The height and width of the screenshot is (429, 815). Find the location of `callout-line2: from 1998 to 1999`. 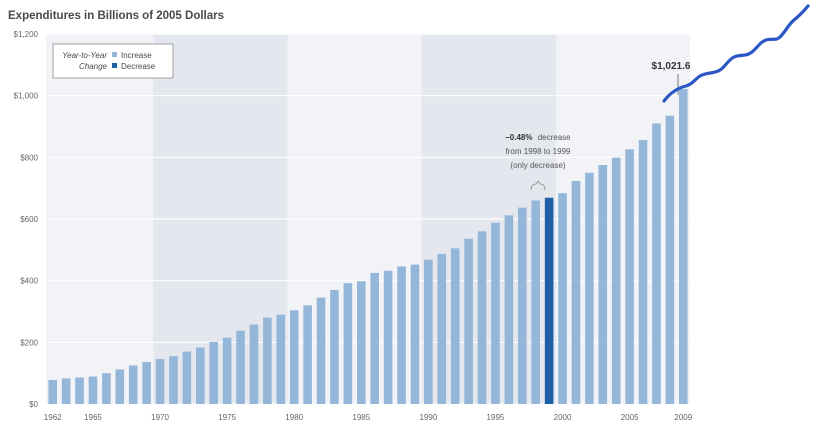

callout-line2: from 1998 to 1999 is located at coordinates (538, 151).